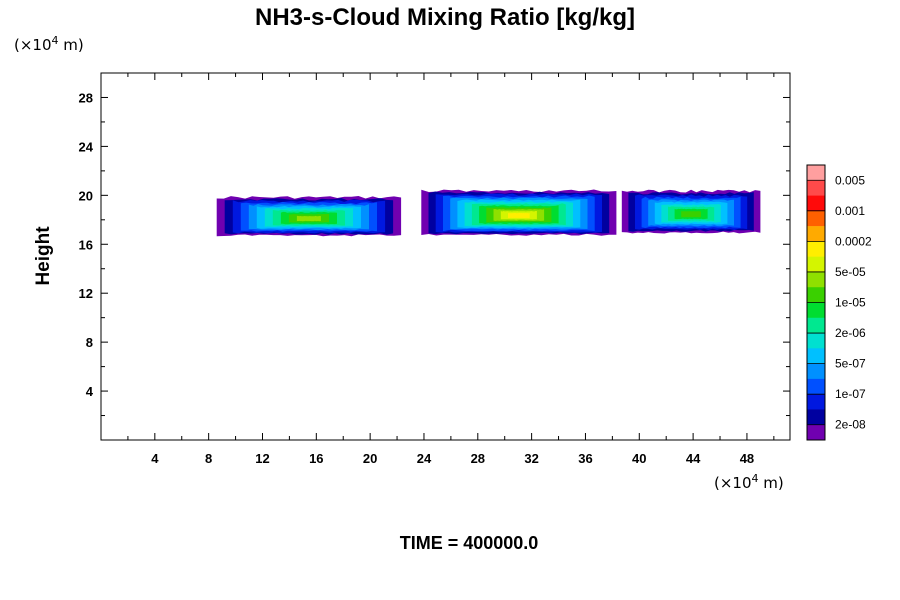 The height and width of the screenshot is (600, 900). Describe the element at coordinates (850, 364) in the screenshot. I see `colorbar-label: 5e-07` at that location.